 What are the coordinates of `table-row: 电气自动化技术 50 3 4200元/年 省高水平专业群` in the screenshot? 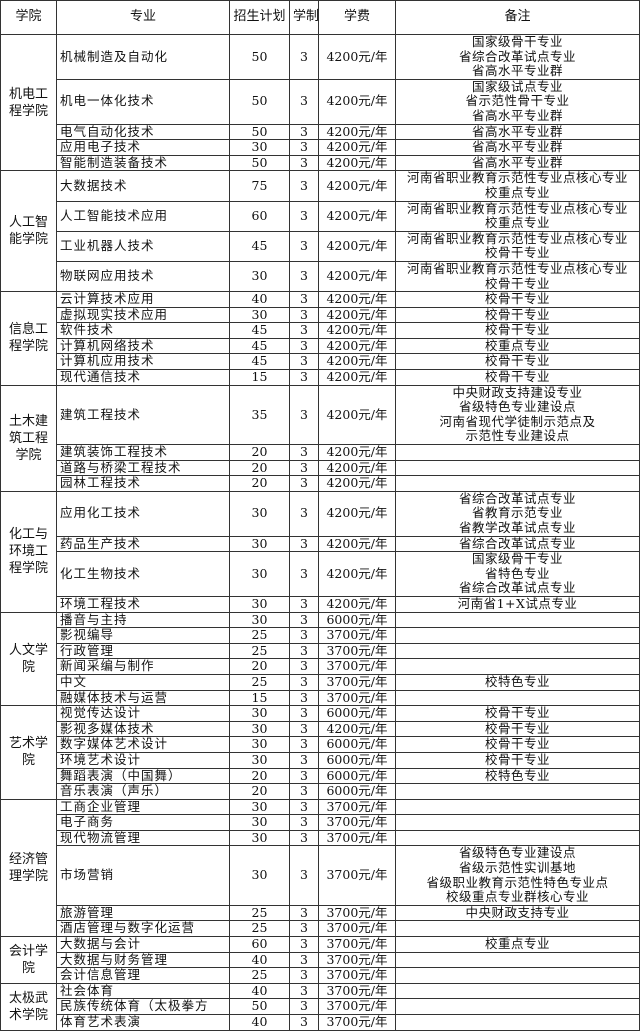 It's located at (320, 132).